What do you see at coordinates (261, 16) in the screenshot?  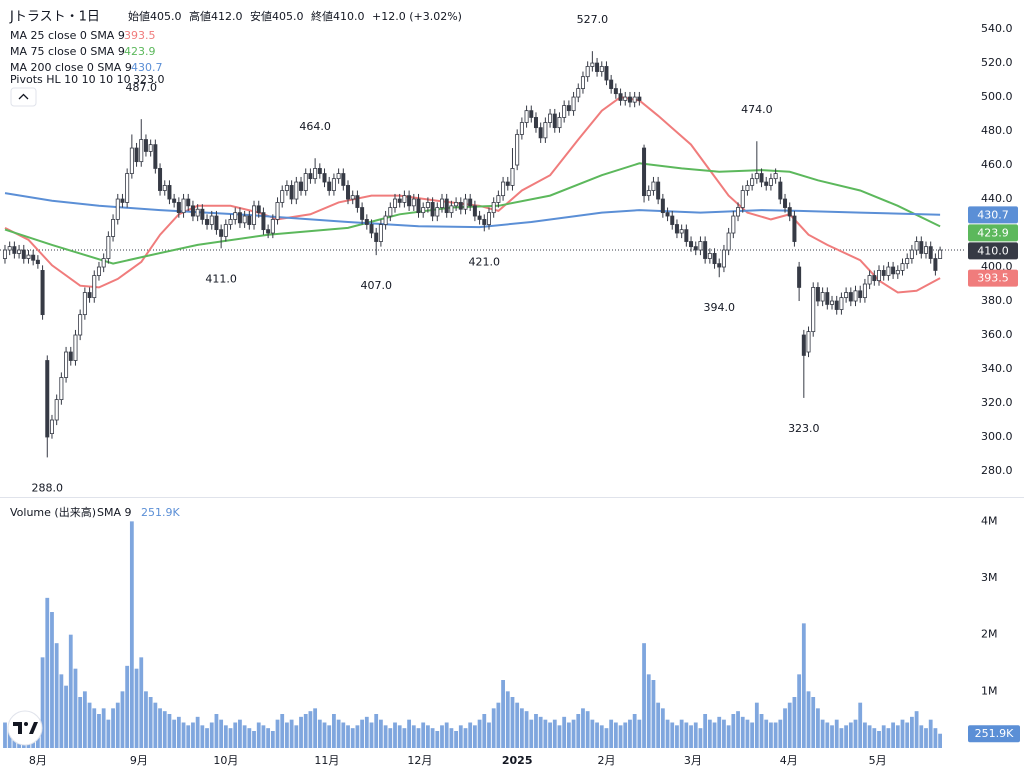 I see `ohlc-label: 安値` at bounding box center [261, 16].